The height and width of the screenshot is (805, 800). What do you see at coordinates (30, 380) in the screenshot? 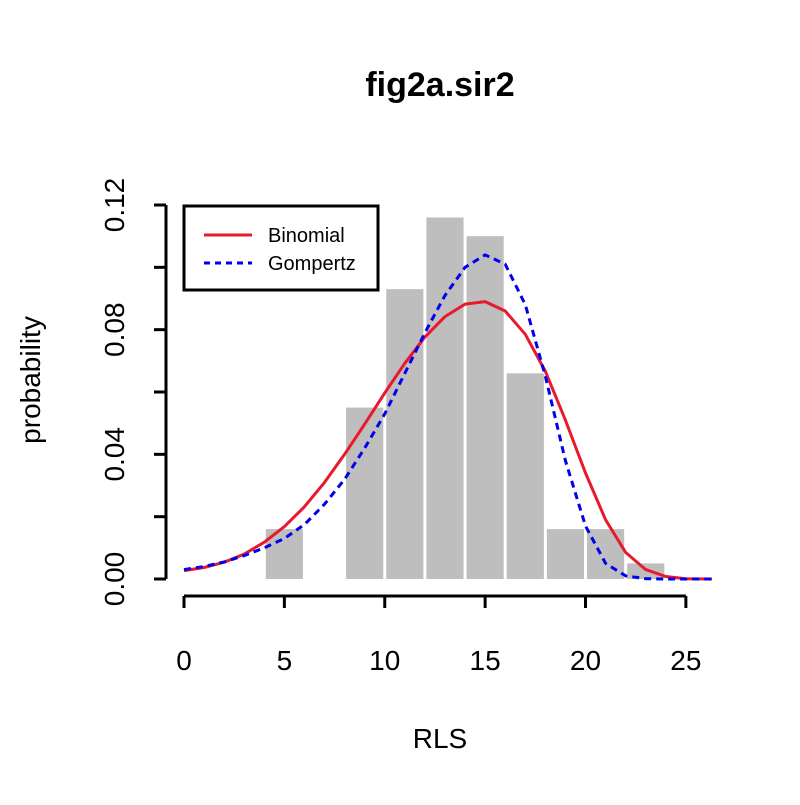
I see `y-axis-label: probability` at bounding box center [30, 380].